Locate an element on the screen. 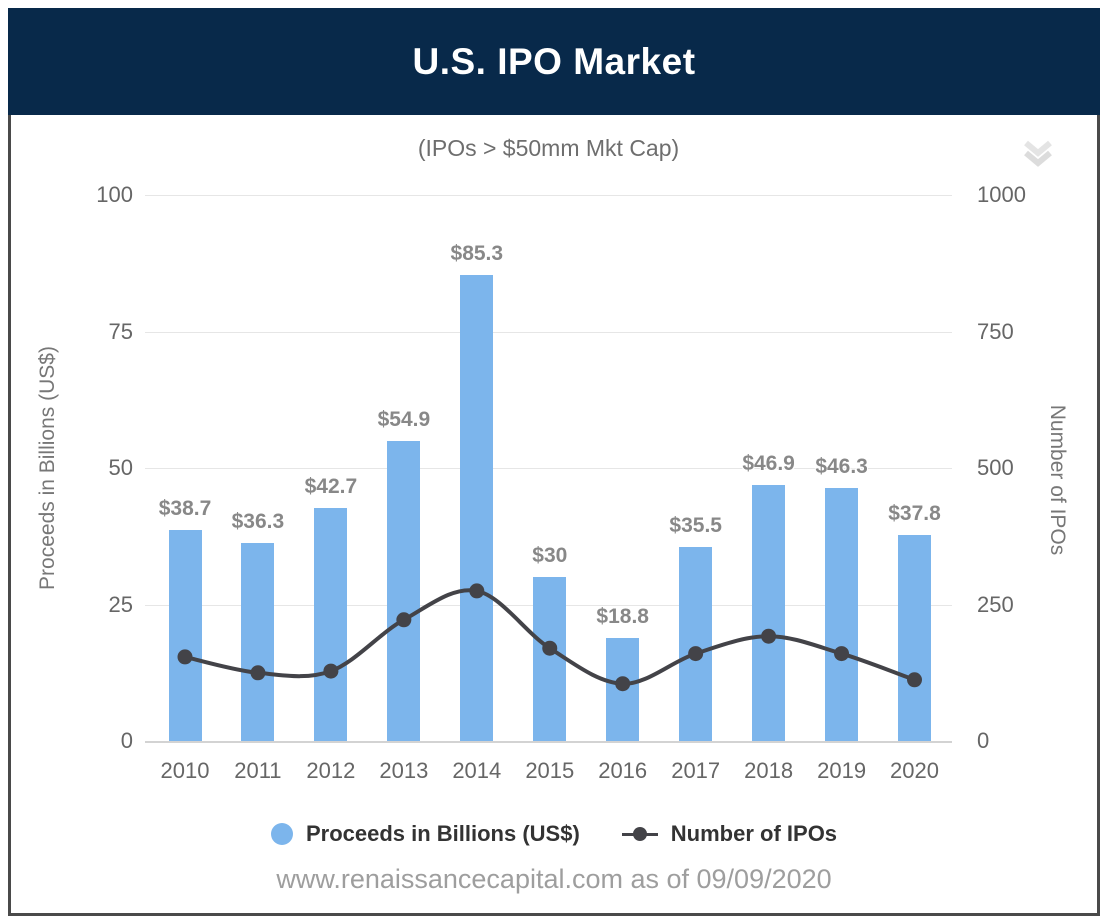  legend-item-proceeds: Proceeds in Billions (US$) is located at coordinates (425, 834).